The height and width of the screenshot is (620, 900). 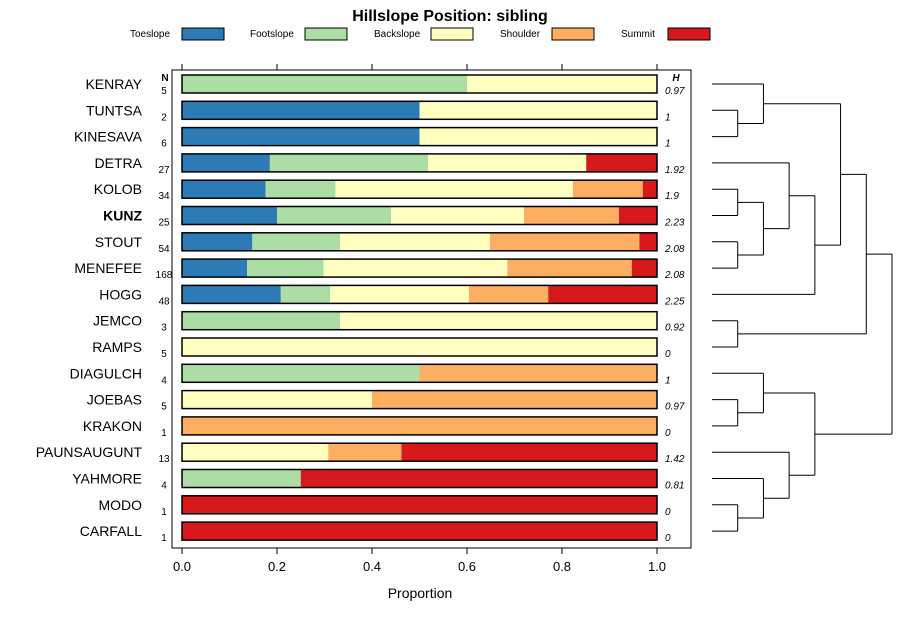 What do you see at coordinates (674, 486) in the screenshot?
I see `row-h: 0.81` at bounding box center [674, 486].